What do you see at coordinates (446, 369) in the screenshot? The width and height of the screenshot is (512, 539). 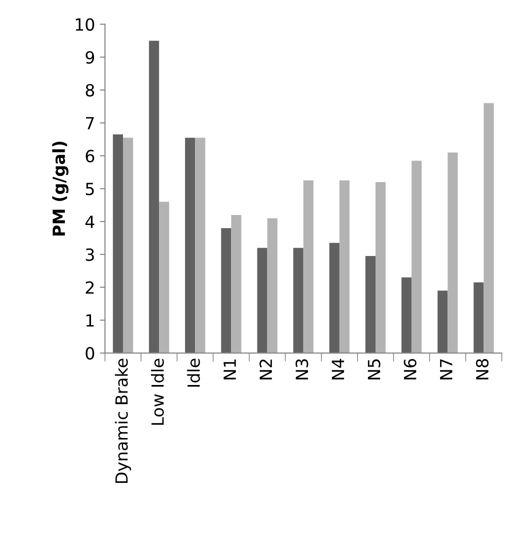 I see `x-tick-label: N7` at bounding box center [446, 369].